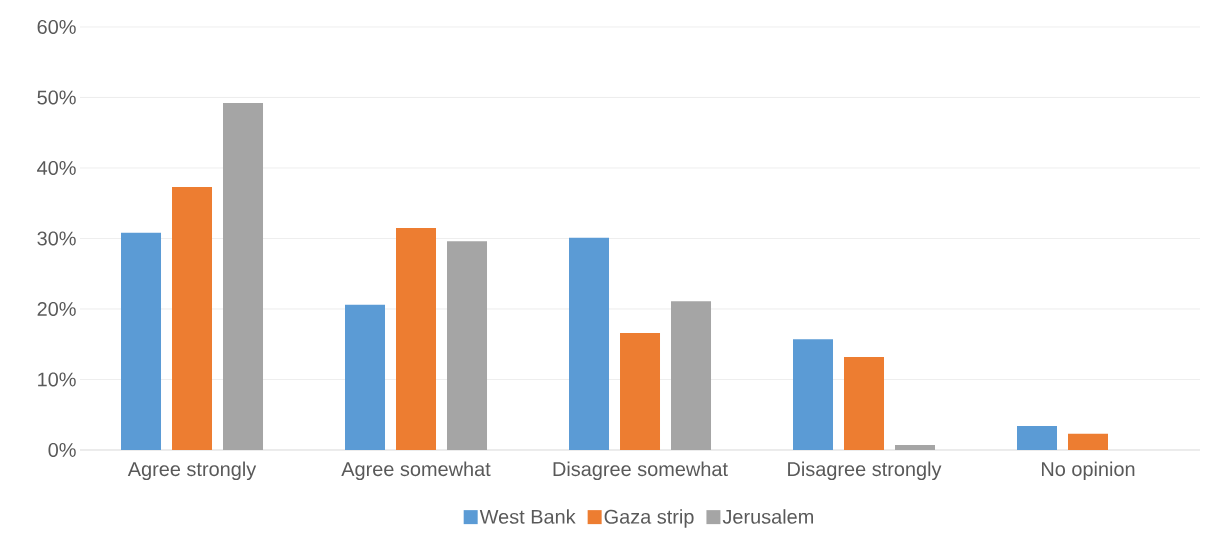 This screenshot has width=1215, height=544. Describe the element at coordinates (56, 238) in the screenshot. I see `y-tick-label: 30%` at that location.